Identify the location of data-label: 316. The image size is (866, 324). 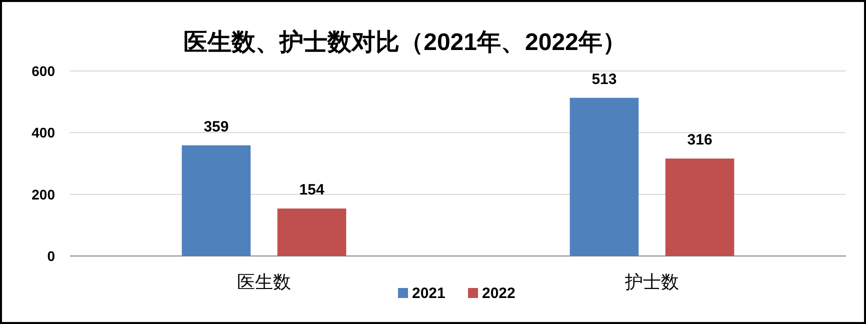
(699, 140).